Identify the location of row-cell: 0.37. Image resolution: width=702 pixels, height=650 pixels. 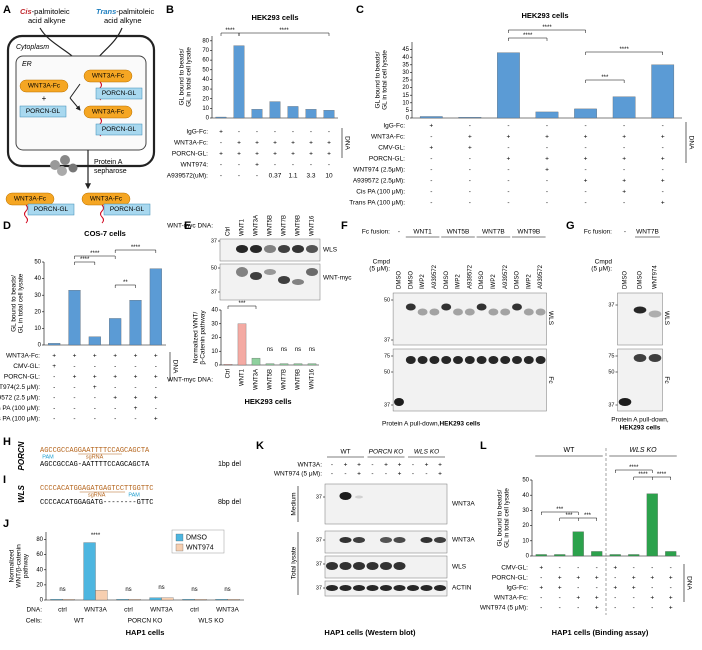
(275, 176).